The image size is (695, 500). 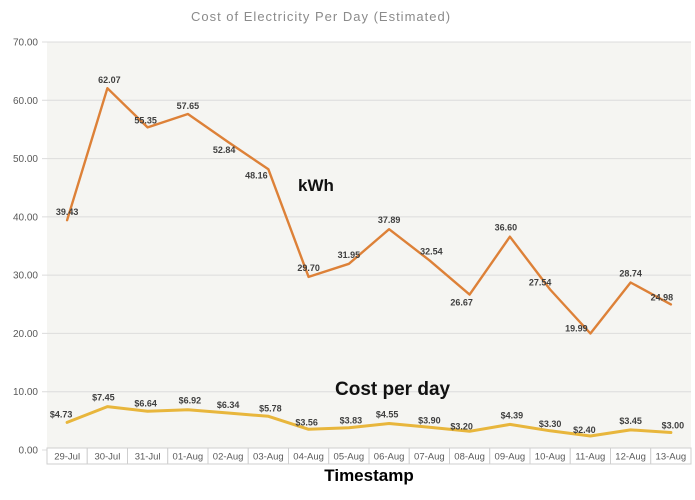 I want to click on data-label: 37.89, so click(x=389, y=220).